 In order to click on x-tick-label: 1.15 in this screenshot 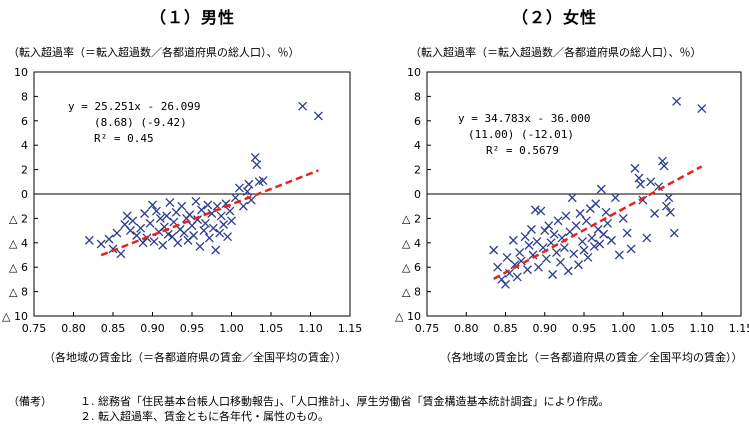, I will do `click(739, 328)`.